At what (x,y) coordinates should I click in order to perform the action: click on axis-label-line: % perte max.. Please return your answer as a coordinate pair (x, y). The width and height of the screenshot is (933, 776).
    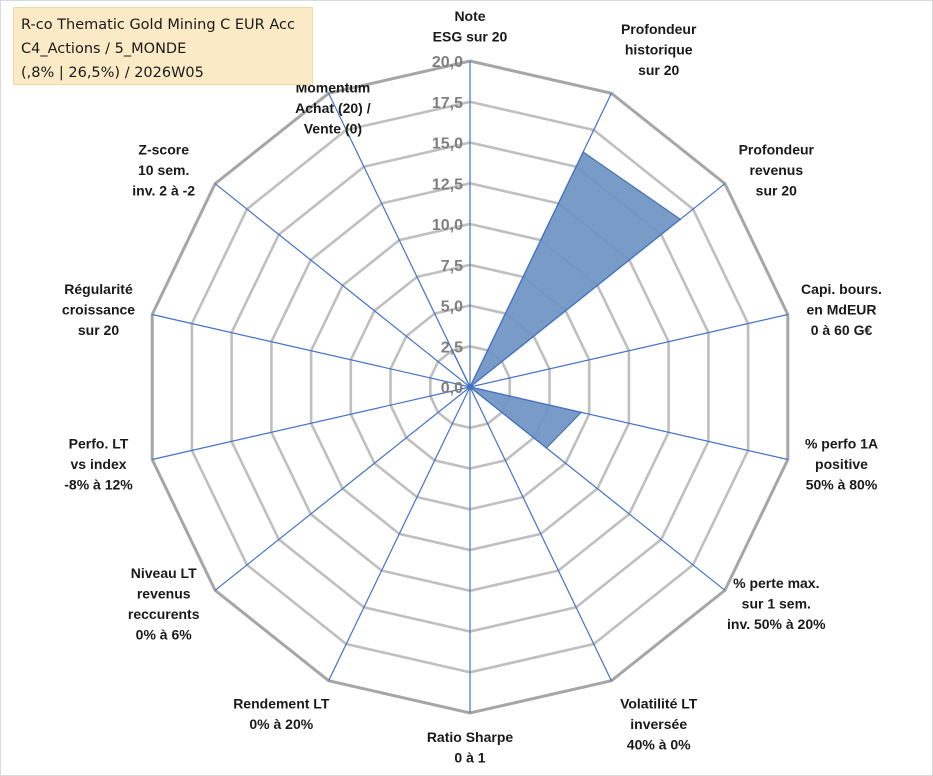
    Looking at the image, I should click on (776, 583).